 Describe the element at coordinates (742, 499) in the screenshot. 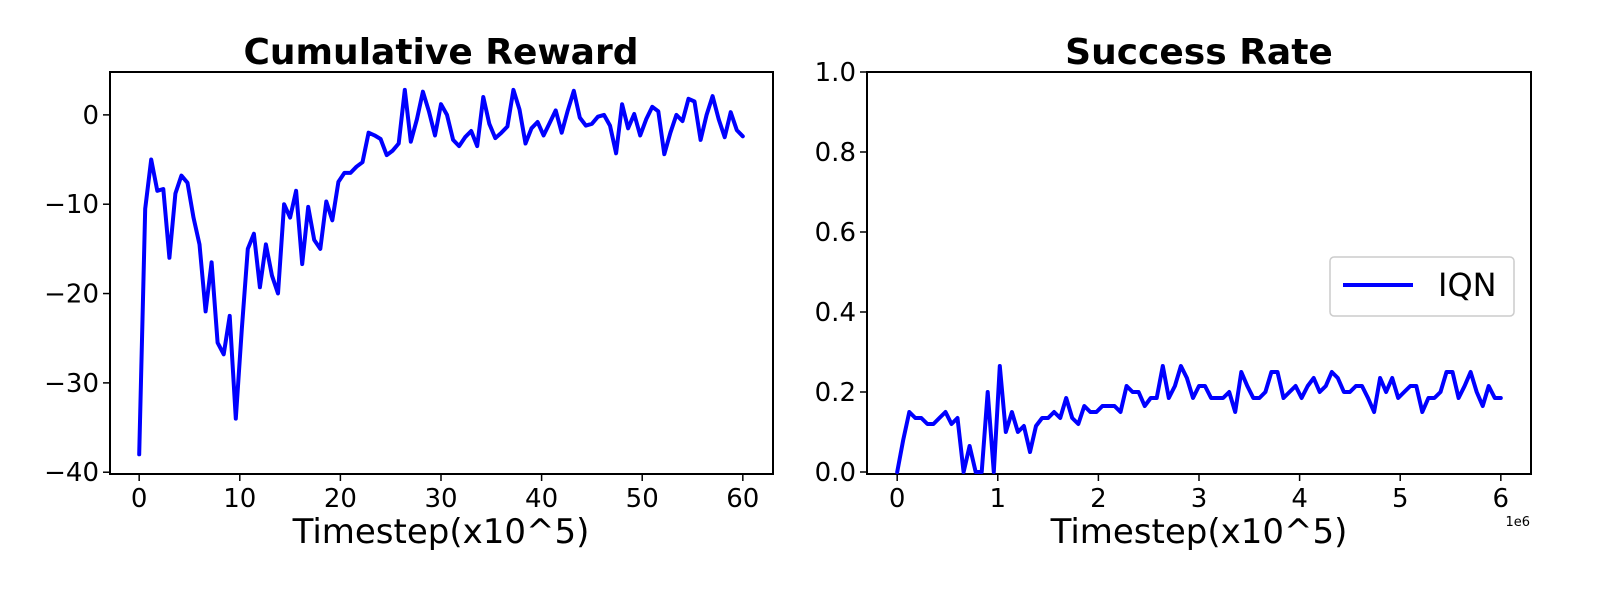

I see `cumulative-reward-x-tick-label: 60` at that location.